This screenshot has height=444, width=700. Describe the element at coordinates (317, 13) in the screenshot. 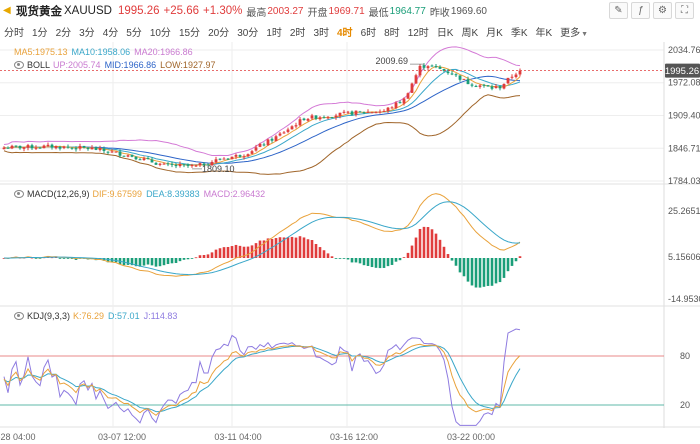

I see `open-label: 开盘` at that location.